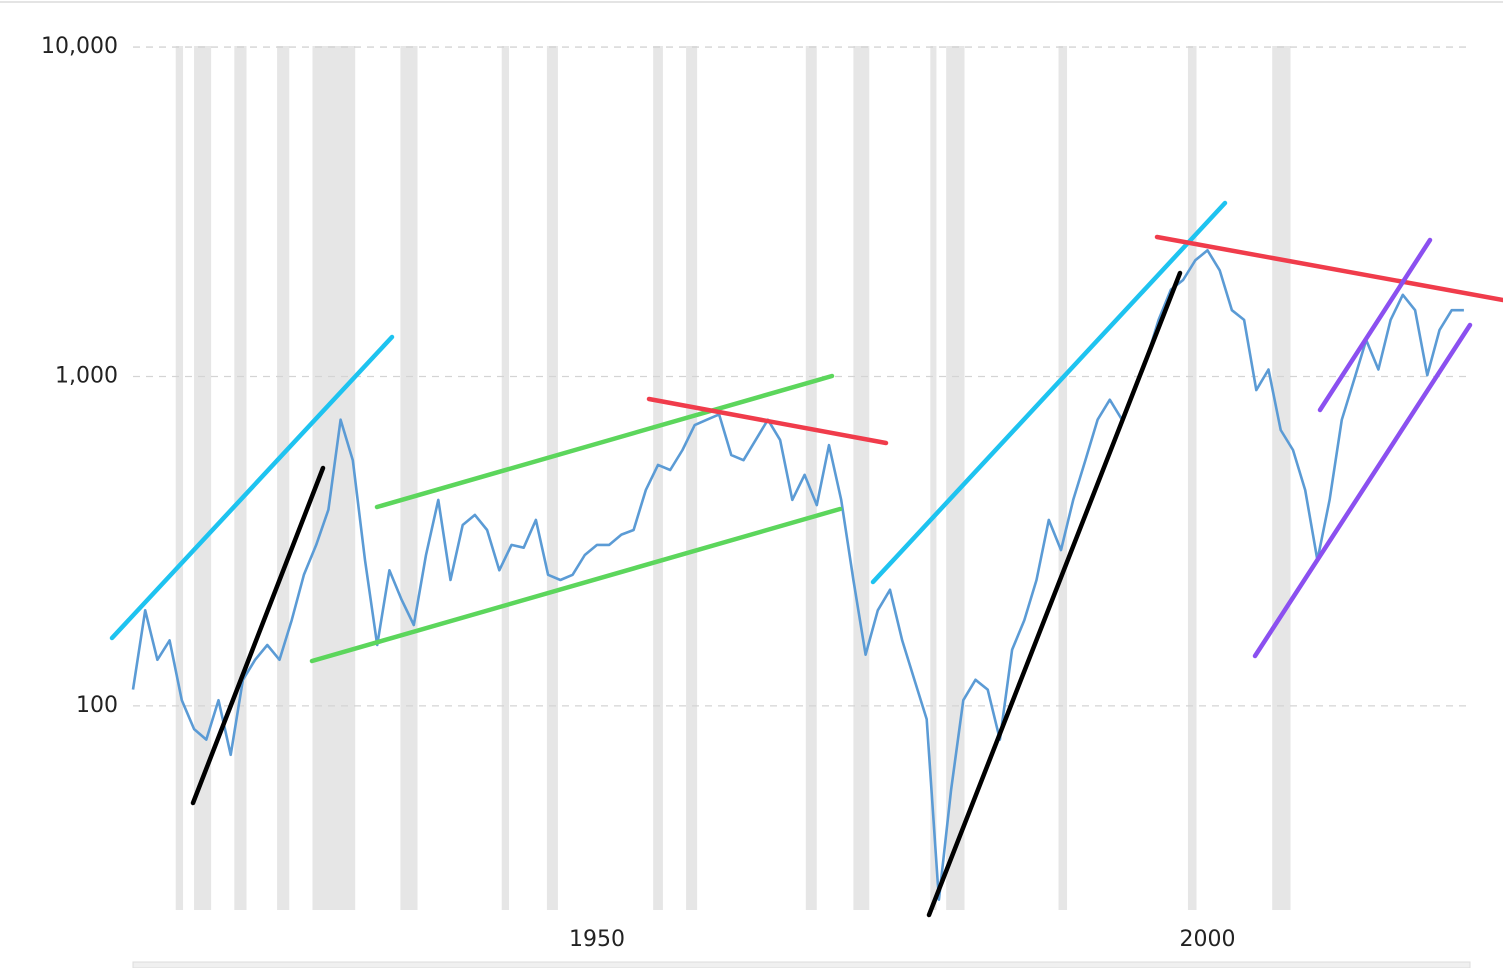 Image resolution: width=1503 pixels, height=968 pixels. I want to click on navigator-strip, so click(801, 964).